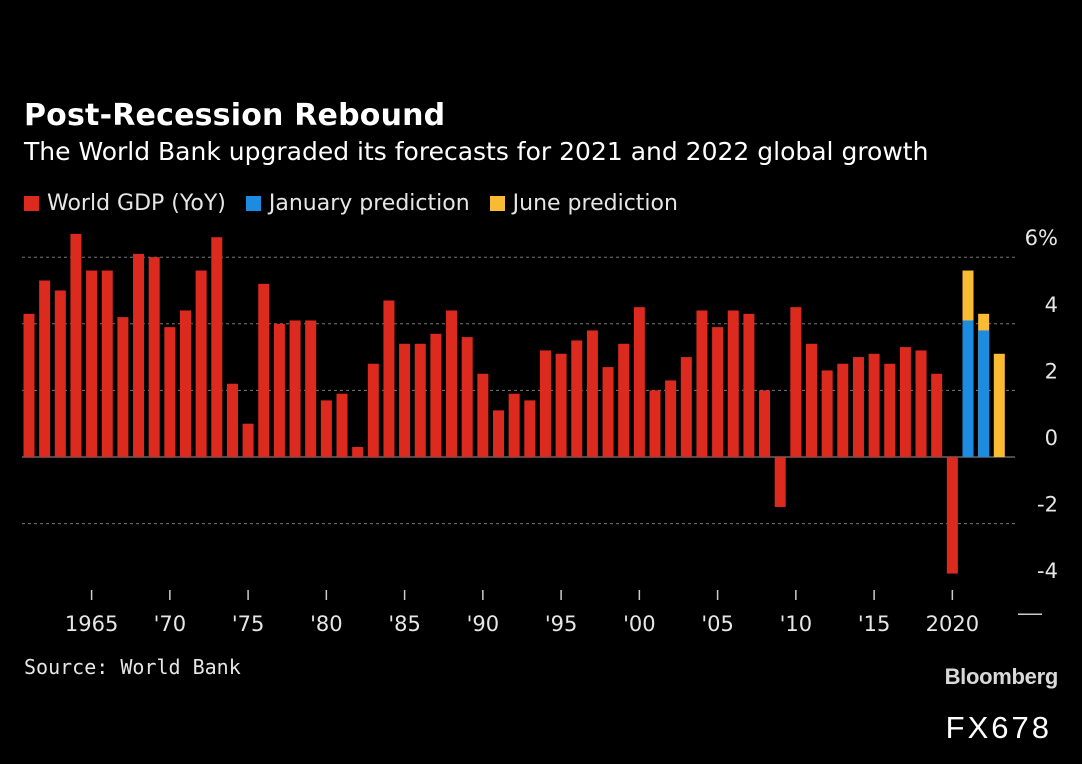 The width and height of the screenshot is (1082, 764). What do you see at coordinates (999, 405) in the screenshot?
I see `june-prediction-bar` at bounding box center [999, 405].